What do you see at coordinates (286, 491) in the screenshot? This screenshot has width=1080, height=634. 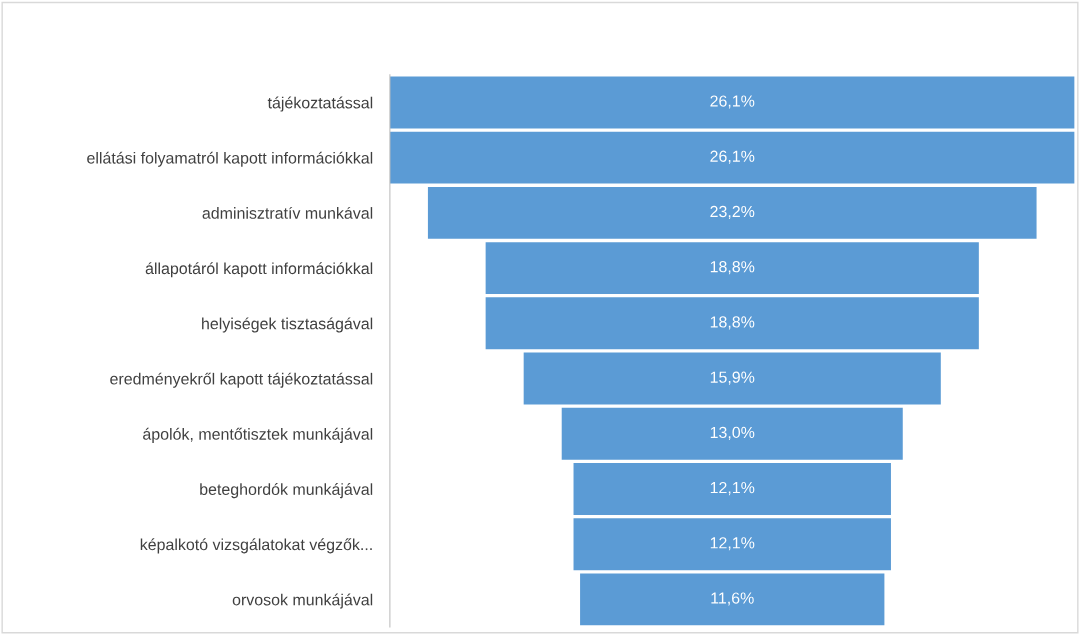 I see `category-label: beteghordók munkájával` at bounding box center [286, 491].